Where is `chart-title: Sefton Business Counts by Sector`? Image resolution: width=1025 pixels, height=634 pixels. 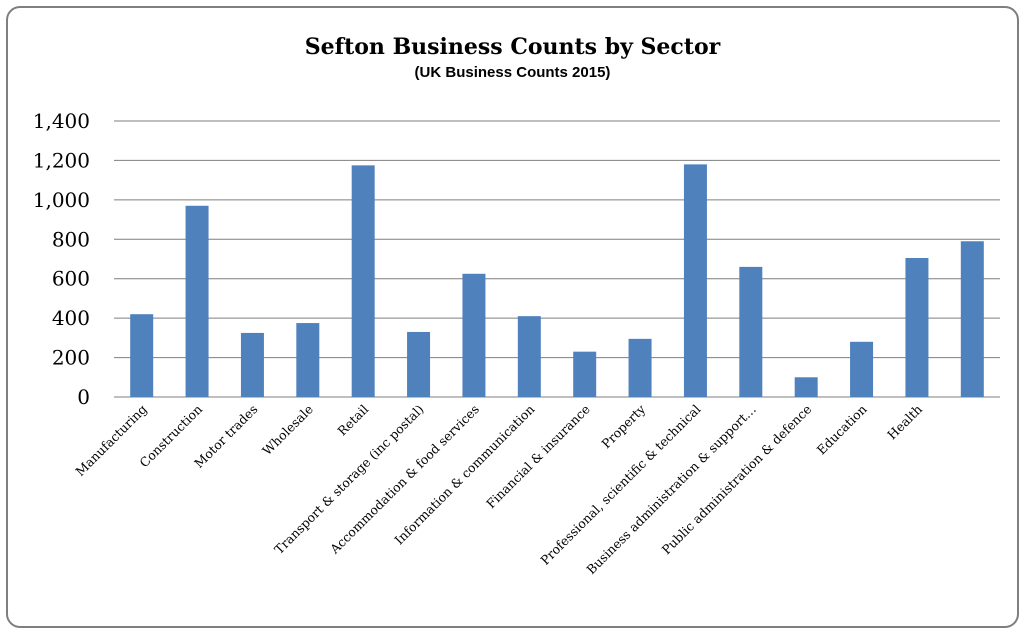
chart-title: Sefton Business Counts by Sector is located at coordinates (512, 47).